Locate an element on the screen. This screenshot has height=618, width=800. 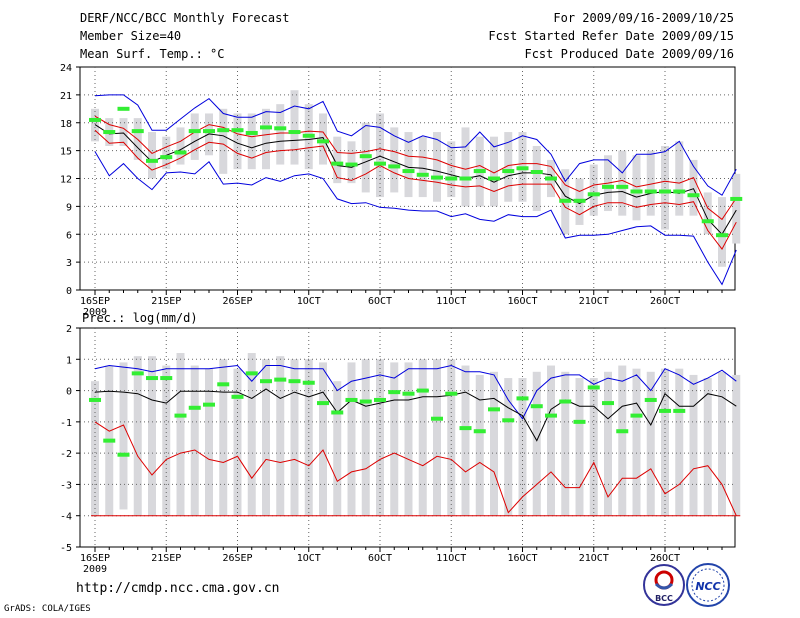
temp-ytick-label: 9 is located at coordinates (69, 207).